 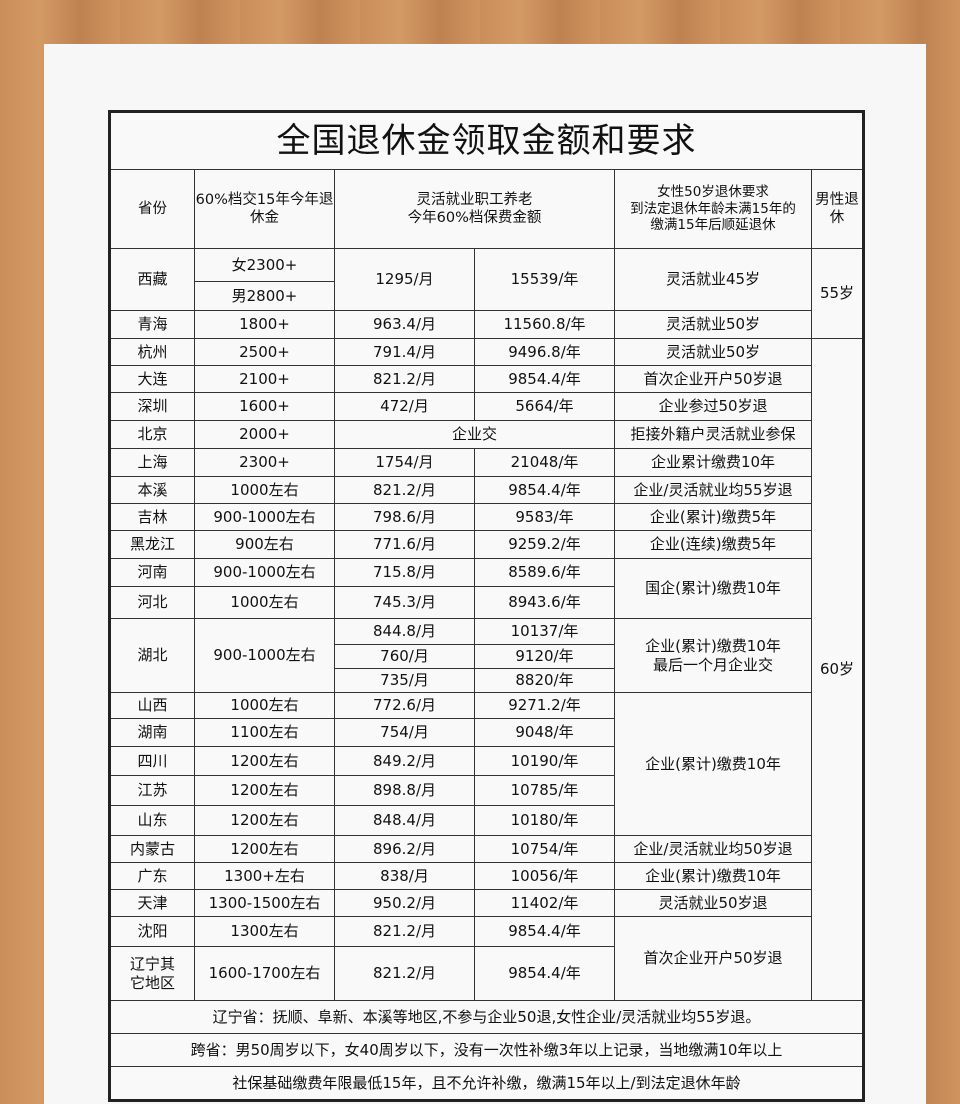 What do you see at coordinates (713, 958) in the screenshot?
I see `female-requirement-cell: 首次企业开户50岁退` at bounding box center [713, 958].